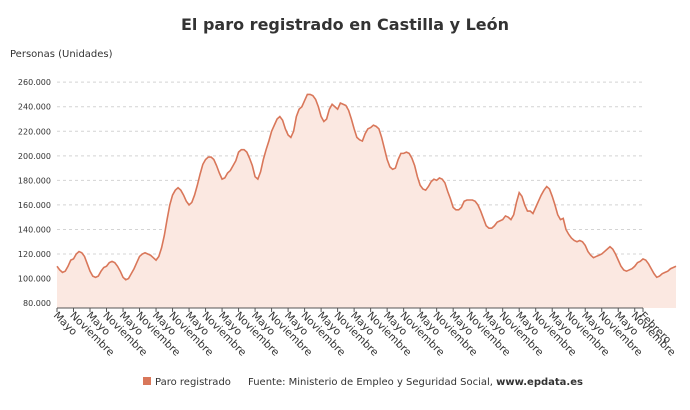 This screenshot has height=410, width=690. Describe the element at coordinates (34, 131) in the screenshot. I see `y-tick-label: 220.000` at that location.